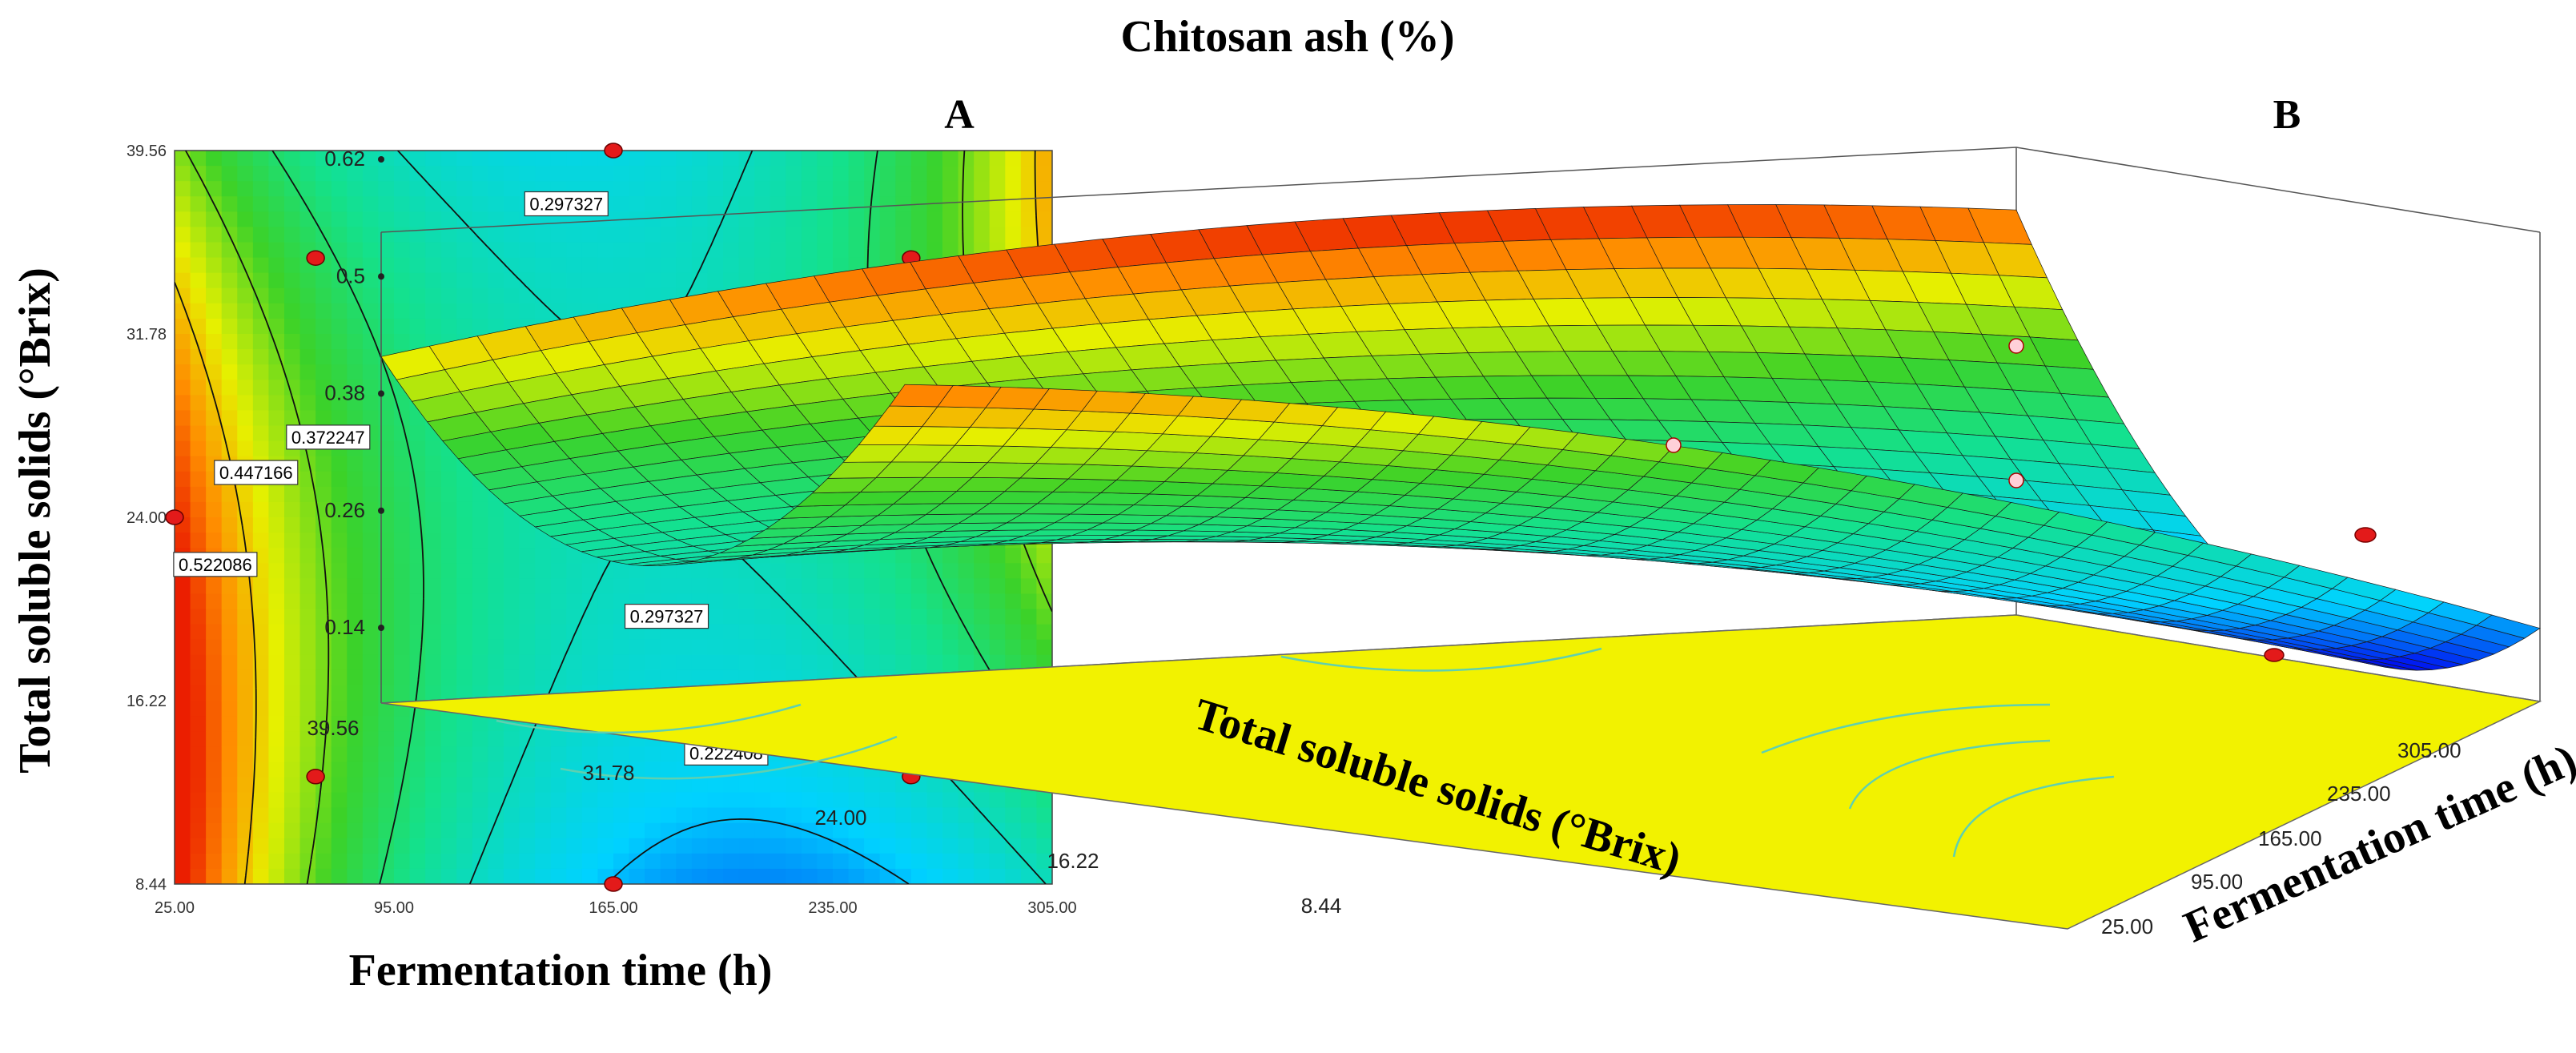  Describe the element at coordinates (1288, 37) in the screenshot. I see `figure-title: Chitosan ash (%)` at that location.